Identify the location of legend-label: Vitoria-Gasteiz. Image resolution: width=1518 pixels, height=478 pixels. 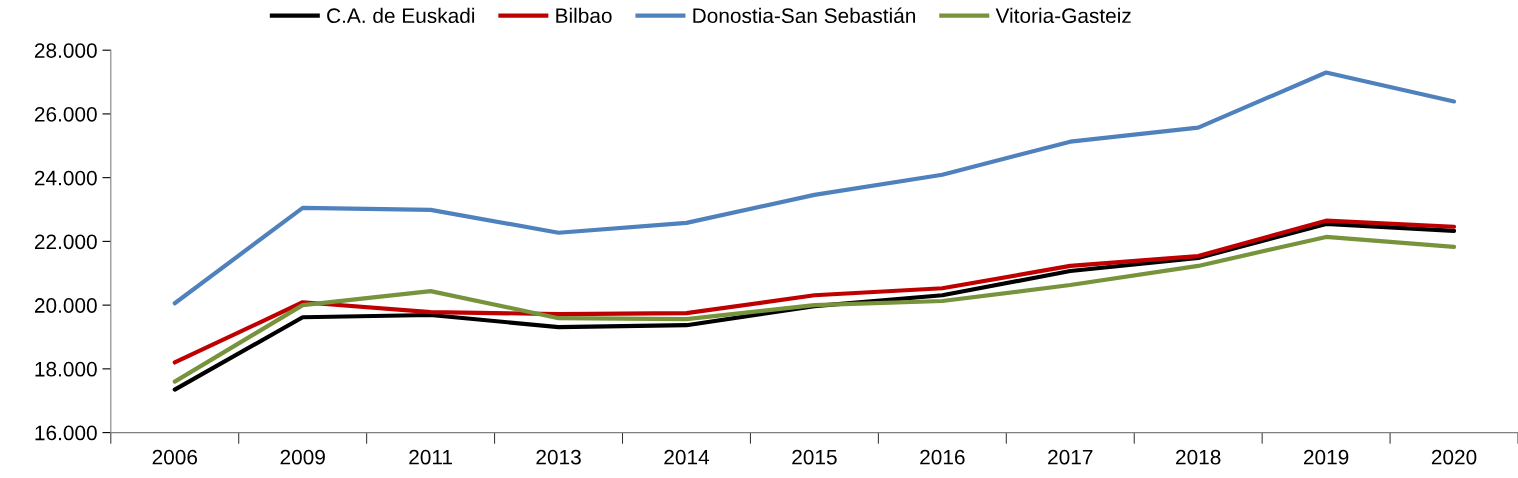
(1063, 15).